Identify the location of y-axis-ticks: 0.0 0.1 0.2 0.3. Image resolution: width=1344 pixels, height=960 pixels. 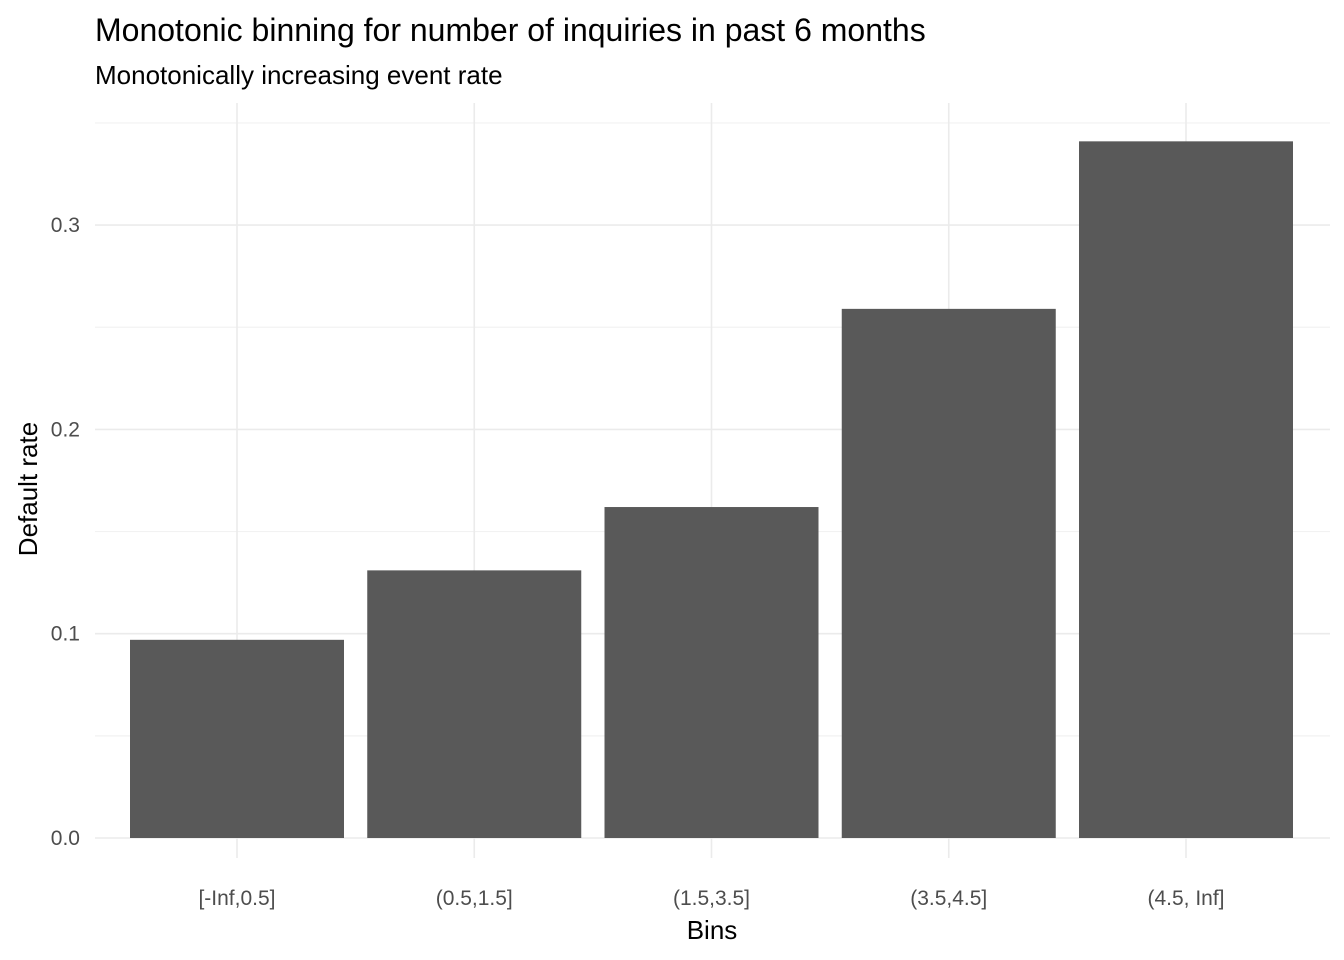
(65, 532).